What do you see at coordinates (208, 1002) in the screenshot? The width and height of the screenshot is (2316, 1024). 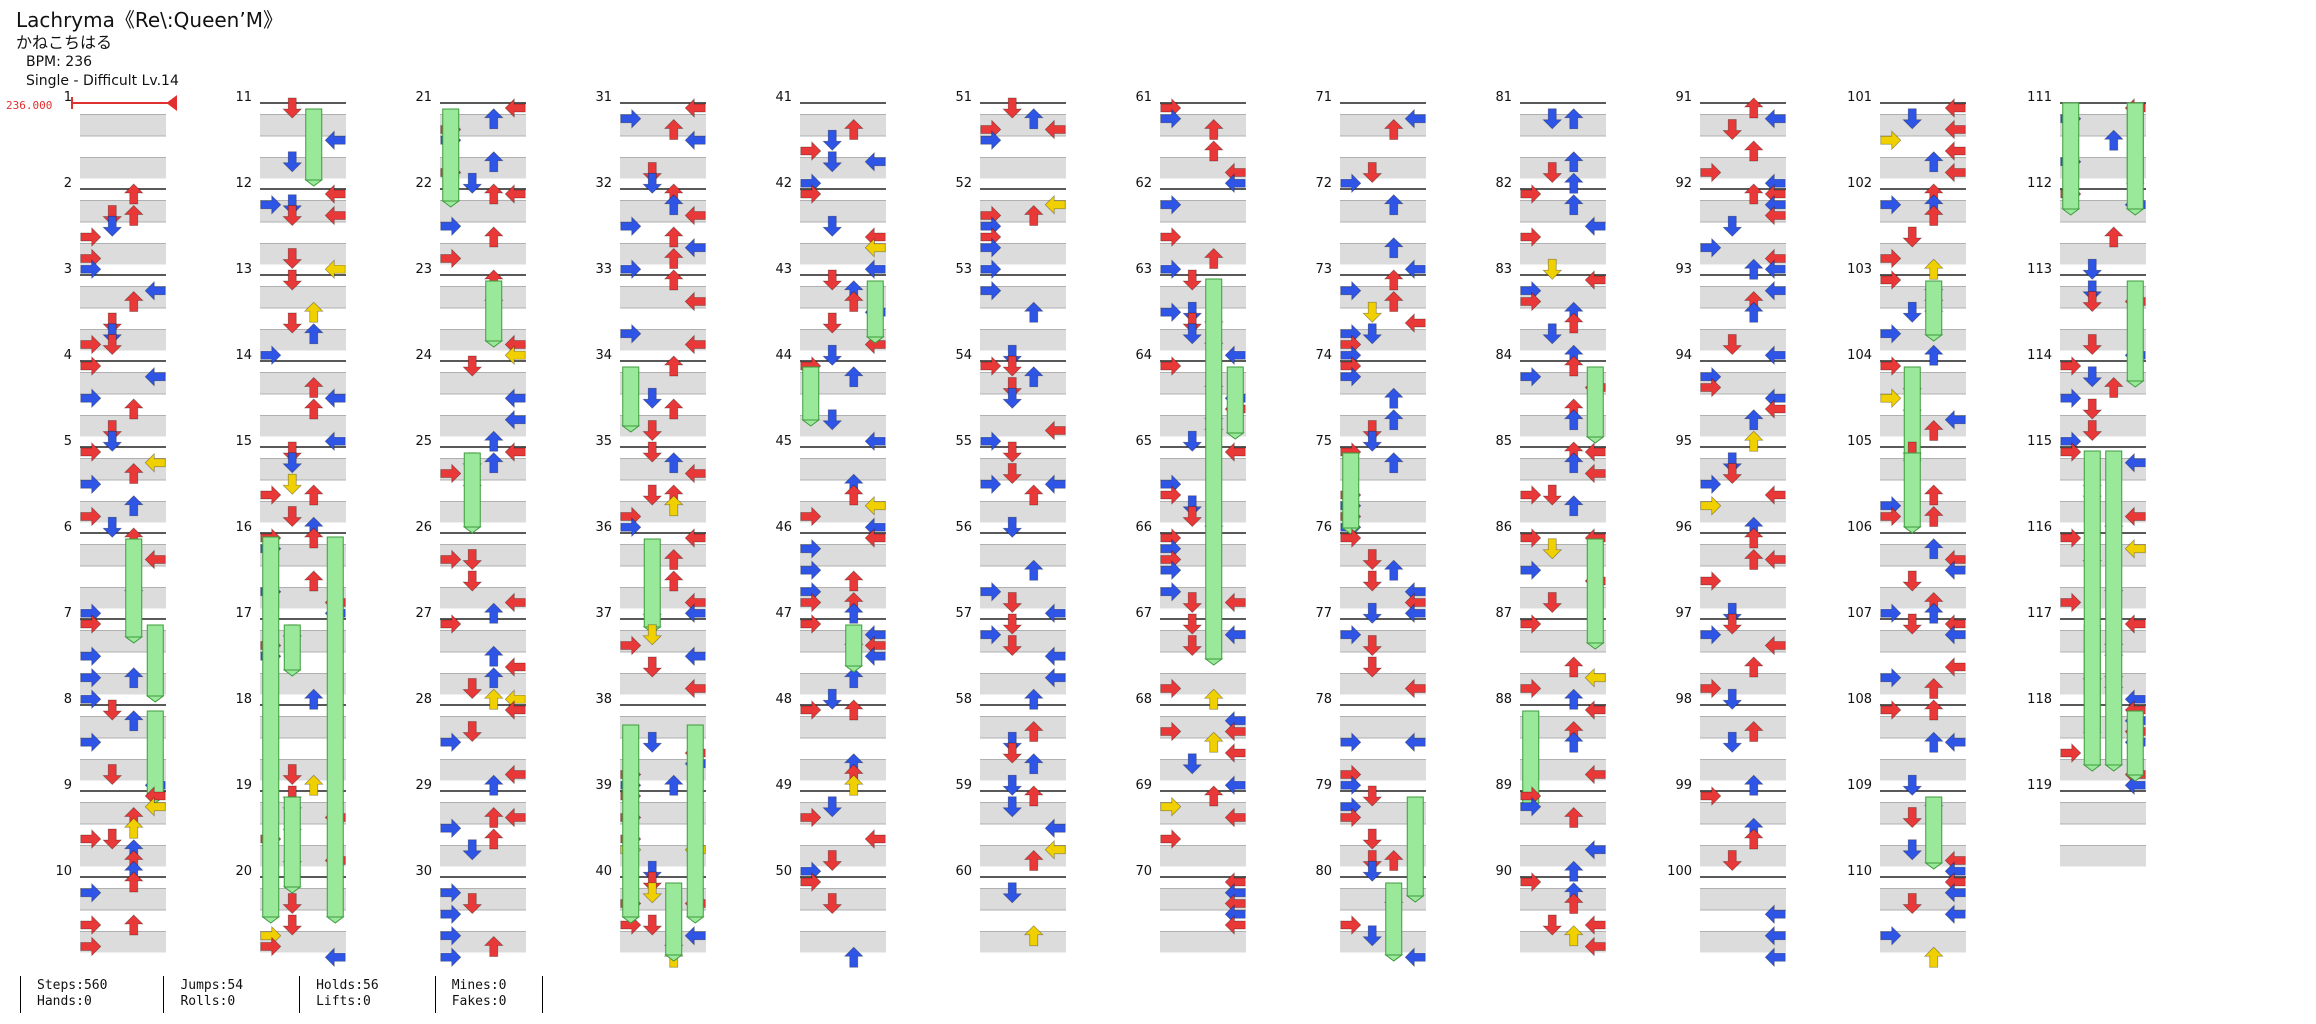 I see `stat-rolls: Rolls:0` at bounding box center [208, 1002].